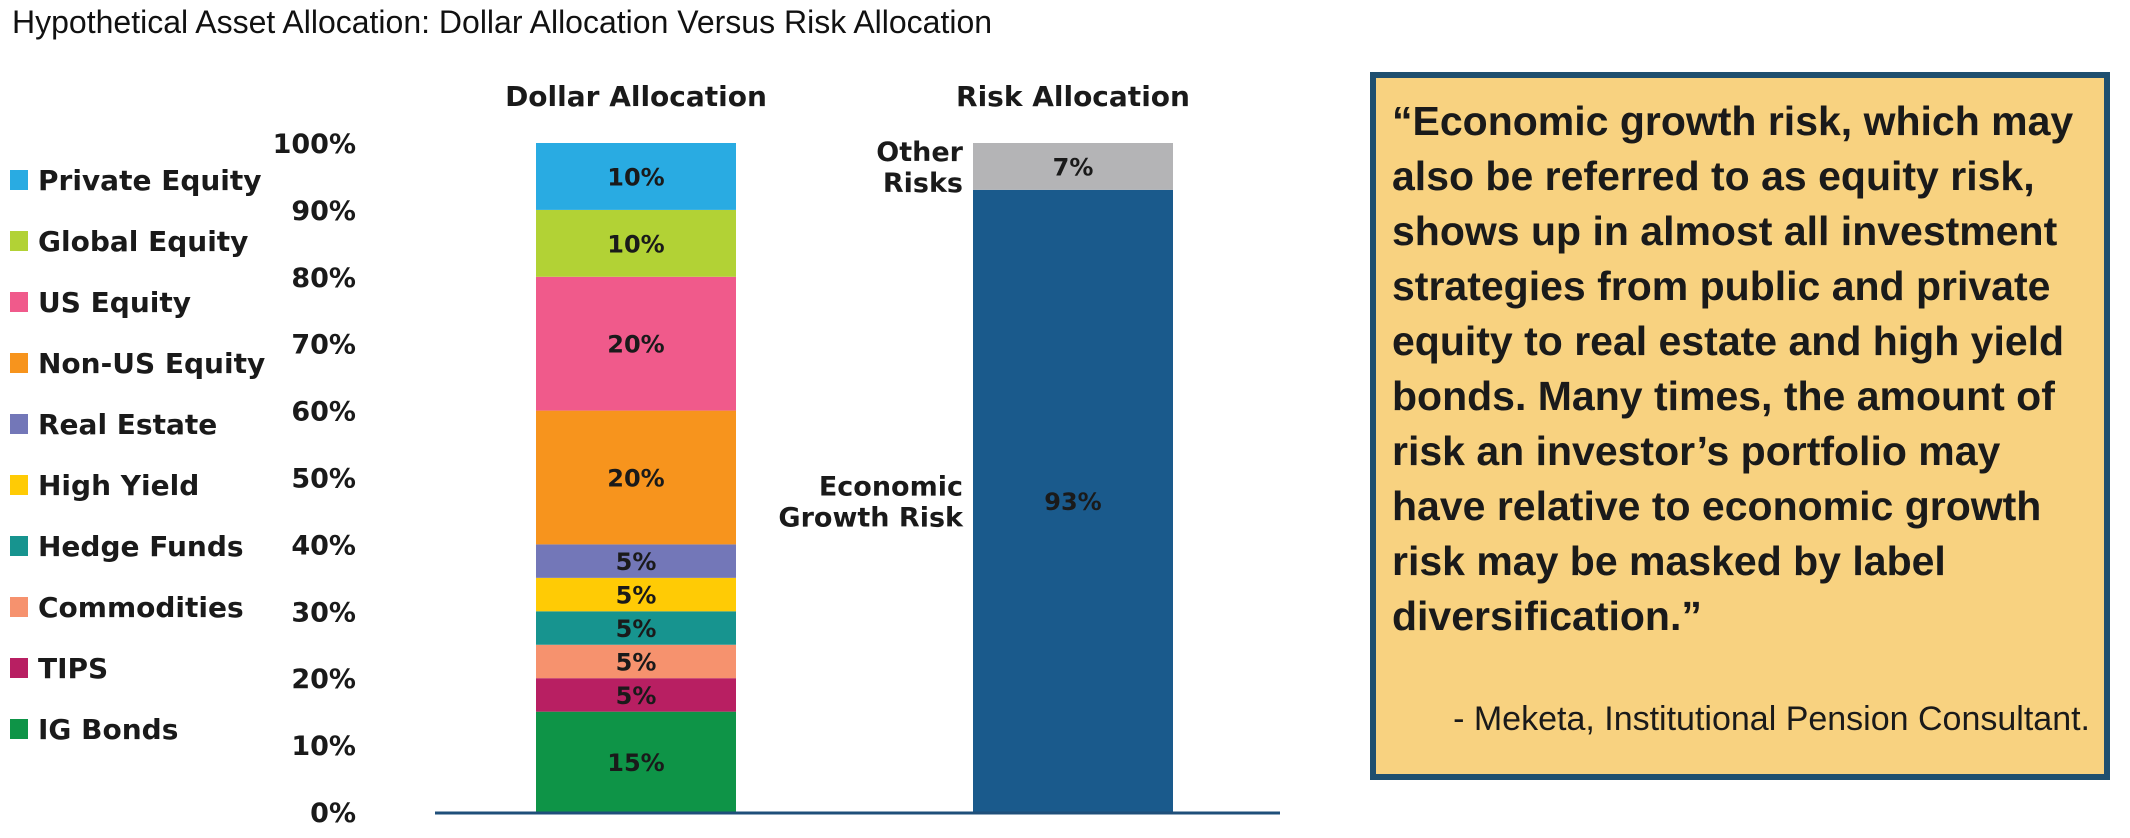 This screenshot has height=838, width=2130. What do you see at coordinates (127, 424) in the screenshot?
I see `legend-label-4: Real Estate` at bounding box center [127, 424].